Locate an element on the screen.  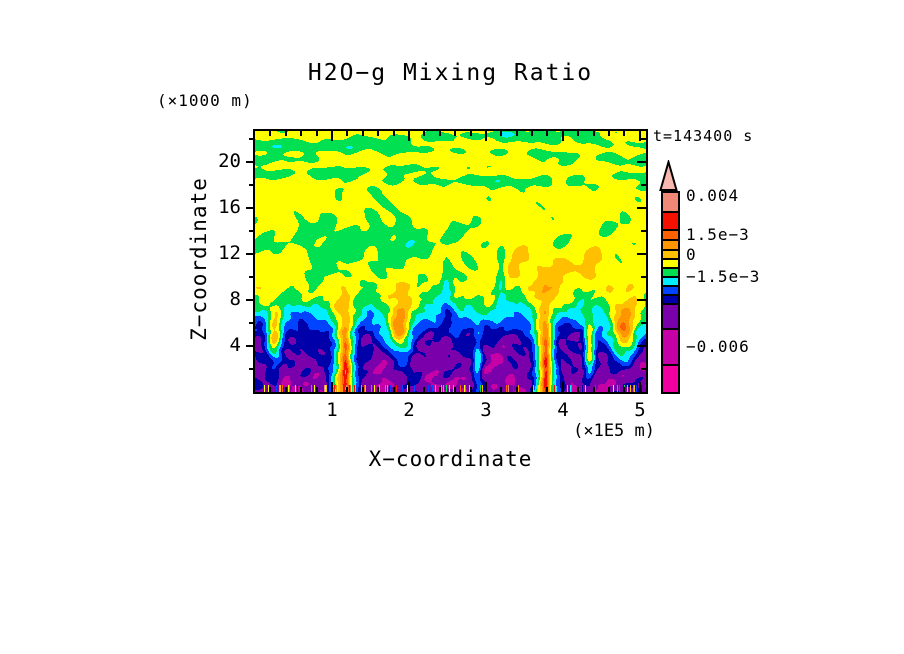
y-axis-tick-label: 16 is located at coordinates (229, 207).